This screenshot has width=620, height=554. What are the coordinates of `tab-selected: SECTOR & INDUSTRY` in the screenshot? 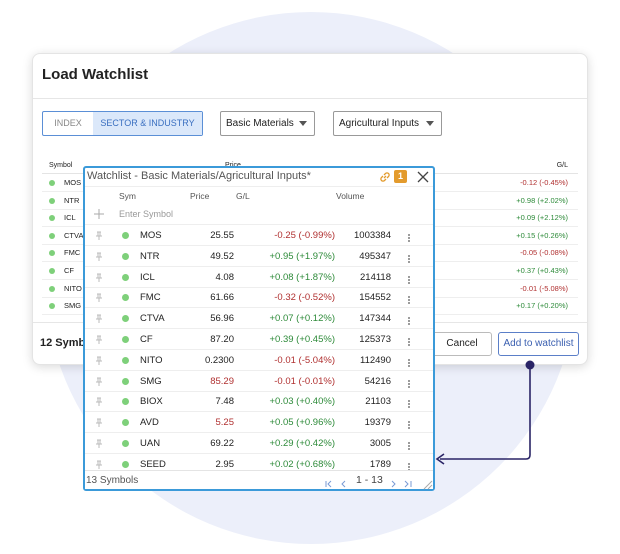 It's located at (147, 123).